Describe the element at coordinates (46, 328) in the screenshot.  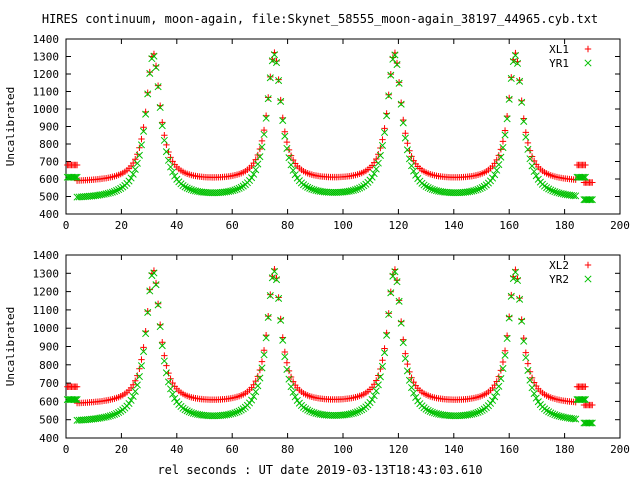
I see `y-tick-label: 1000` at that location.